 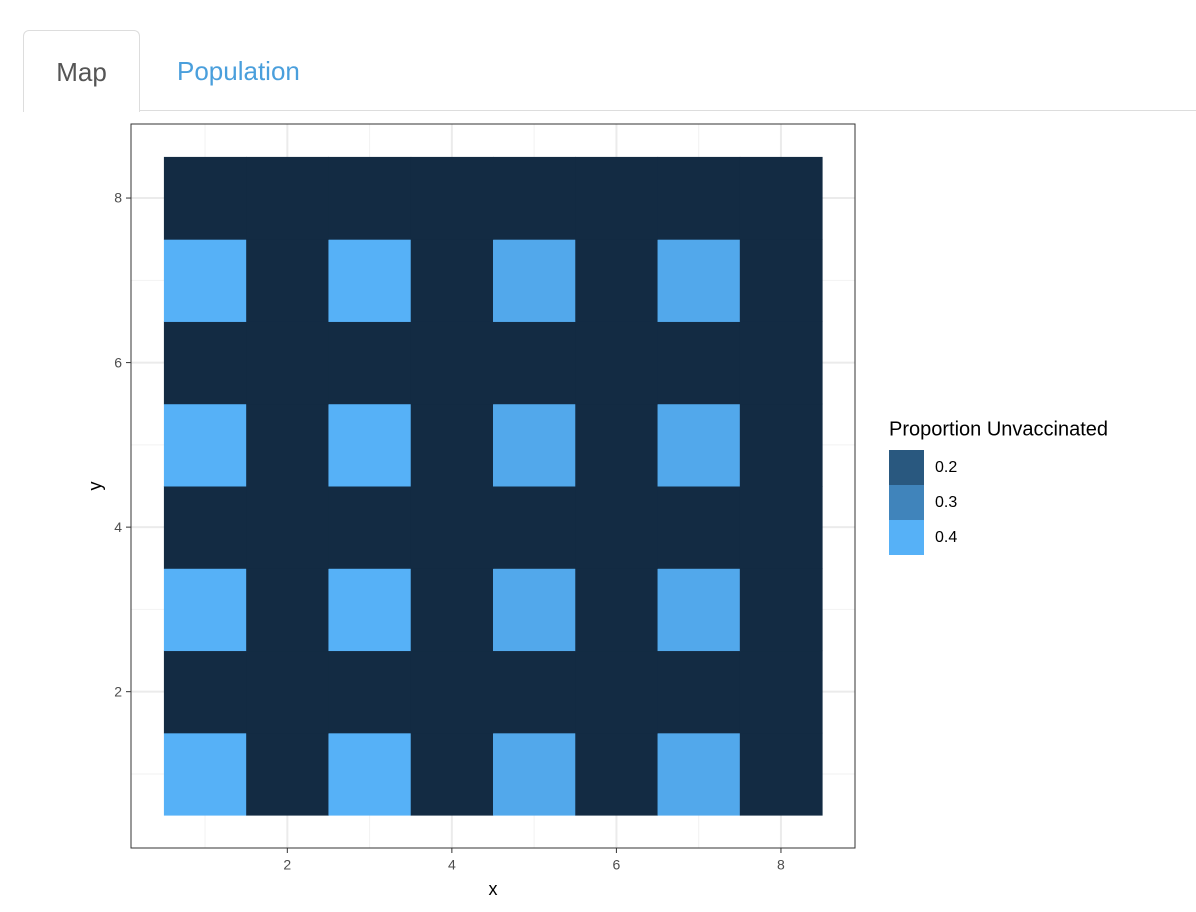 What do you see at coordinates (81, 71) in the screenshot?
I see `tab: Map` at bounding box center [81, 71].